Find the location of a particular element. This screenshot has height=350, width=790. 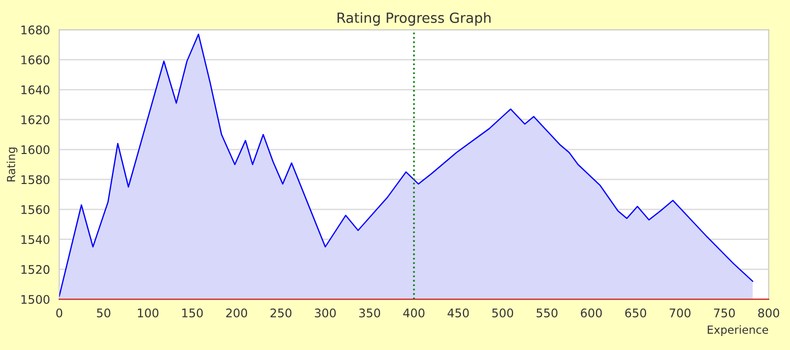

x-tick-label: 600 is located at coordinates (591, 313).